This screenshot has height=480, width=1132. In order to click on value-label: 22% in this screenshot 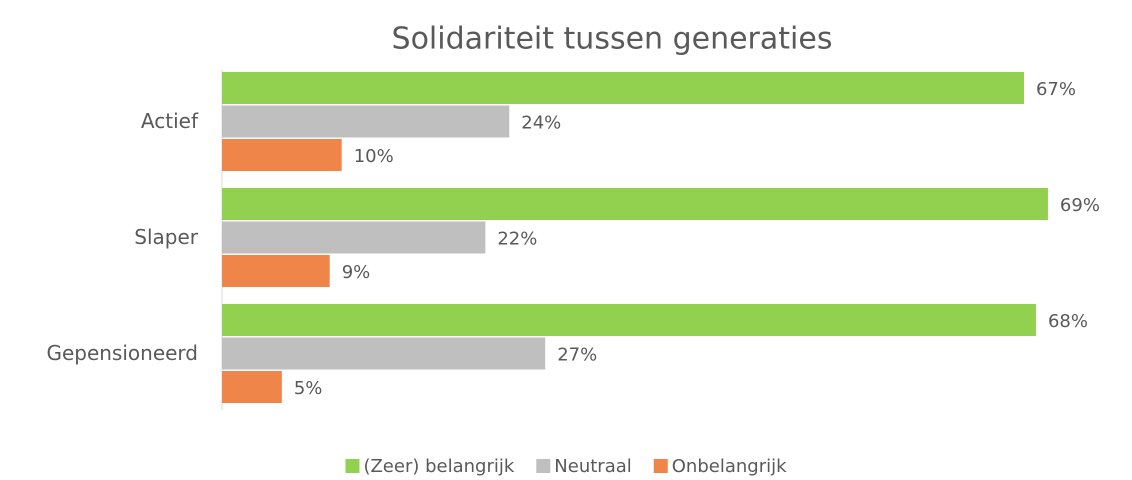, I will do `click(517, 239)`.